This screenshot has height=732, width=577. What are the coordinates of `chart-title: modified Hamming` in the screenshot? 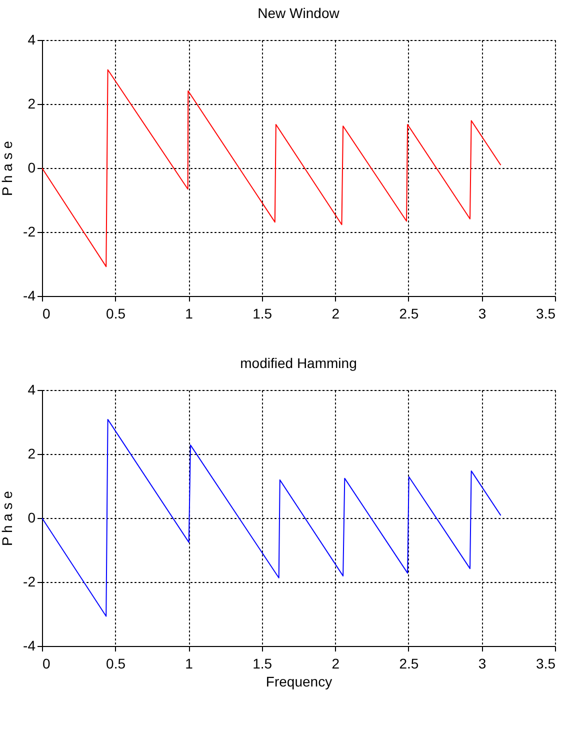 It's located at (298, 363).